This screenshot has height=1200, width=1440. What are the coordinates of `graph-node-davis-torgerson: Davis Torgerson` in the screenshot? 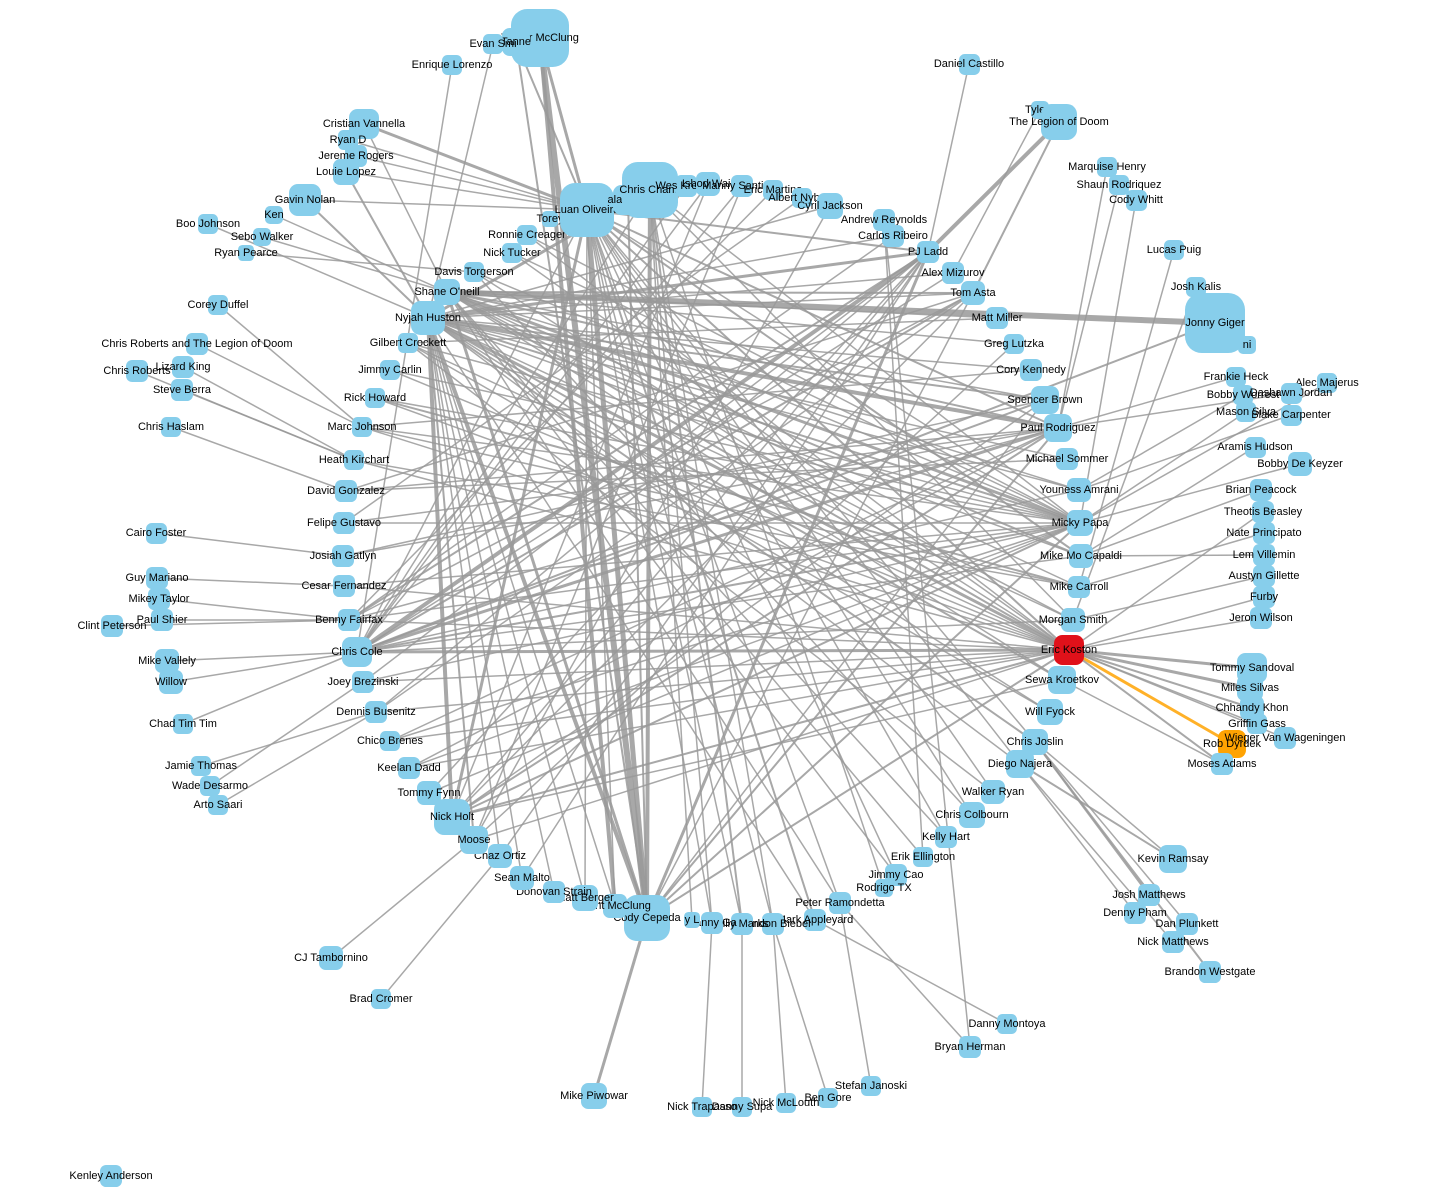 It's located at (474, 272).